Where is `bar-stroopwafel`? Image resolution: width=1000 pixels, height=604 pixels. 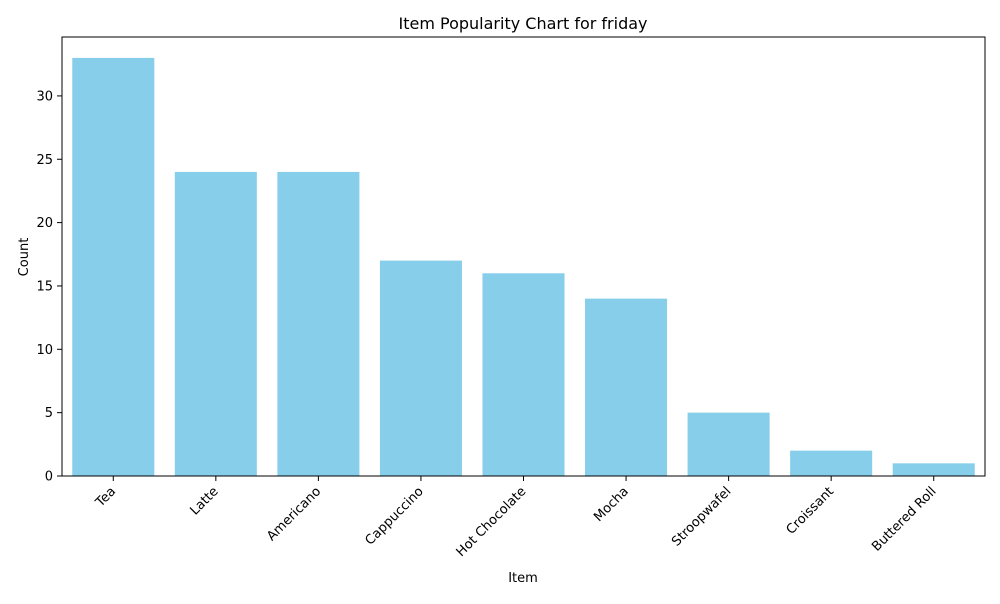
bar-stroopwafel is located at coordinates (728, 444).